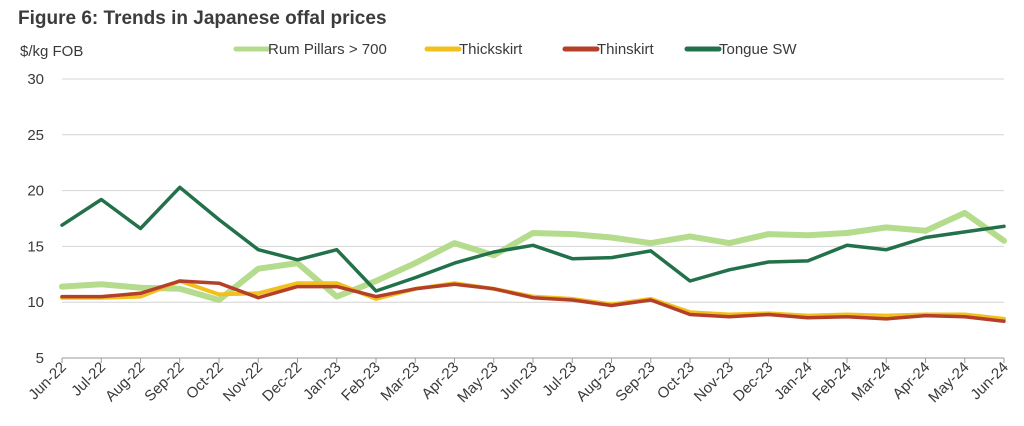  Describe the element at coordinates (714, 382) in the screenshot. I see `x-tick-label: Nov-23` at that location.